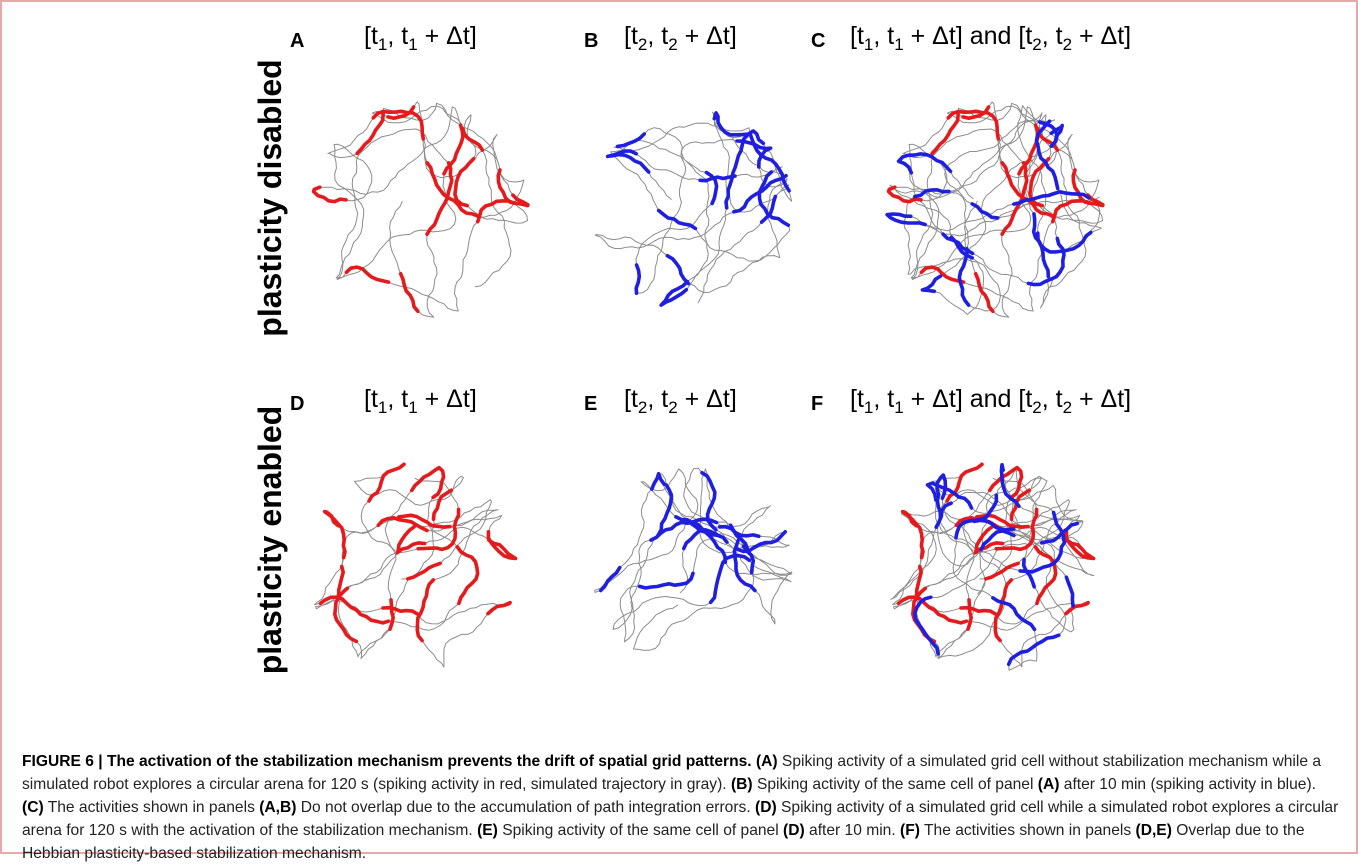 Image resolution: width=1358 pixels, height=865 pixels. I want to click on row-label-plasticity-enabled: plasticity enabled, so click(270, 540).